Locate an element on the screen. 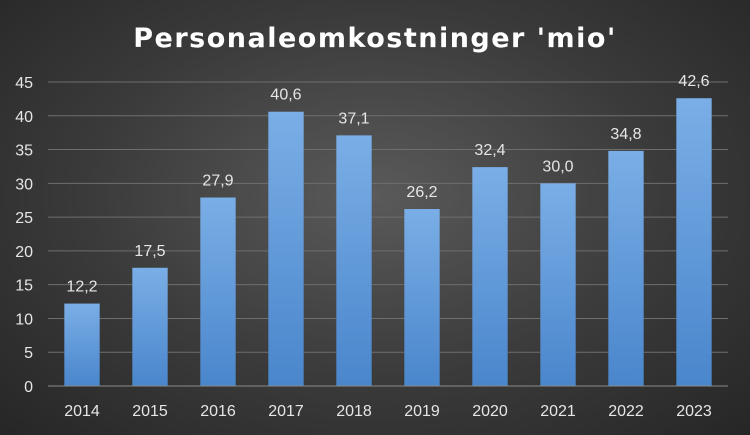  data-label: 42,6 is located at coordinates (693, 81).